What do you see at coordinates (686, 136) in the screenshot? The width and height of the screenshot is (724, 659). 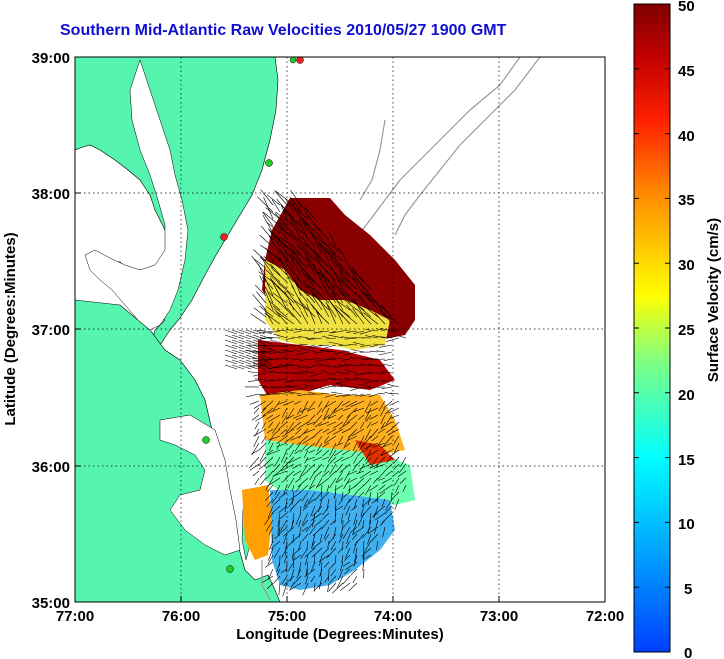 I see `cb-tick-label: 40` at bounding box center [686, 136].